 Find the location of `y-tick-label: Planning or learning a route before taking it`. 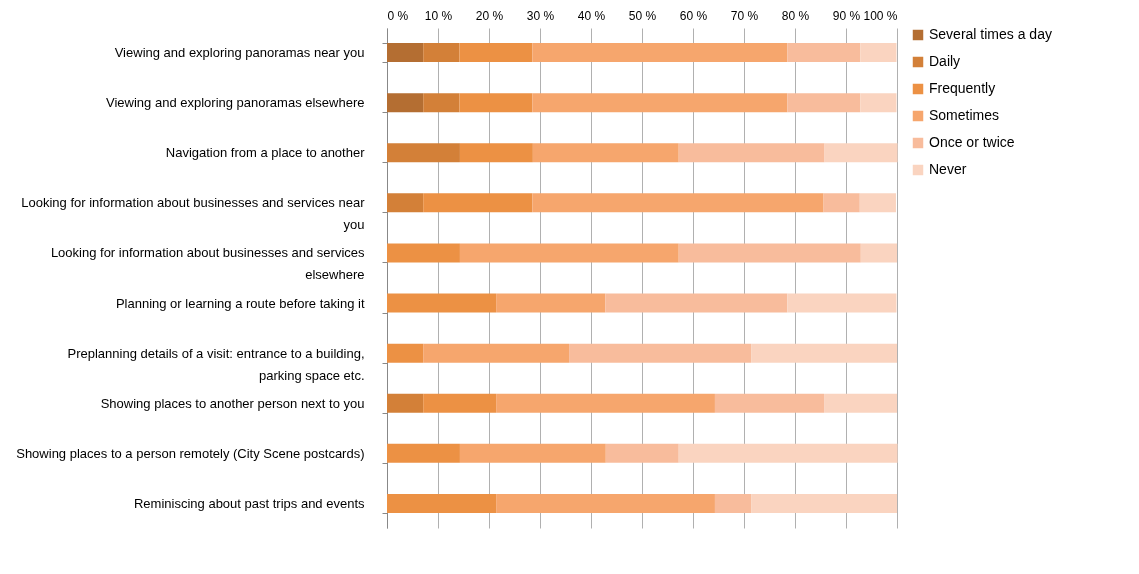

y-tick-label: Planning or learning a route before taking it is located at coordinates (240, 303).